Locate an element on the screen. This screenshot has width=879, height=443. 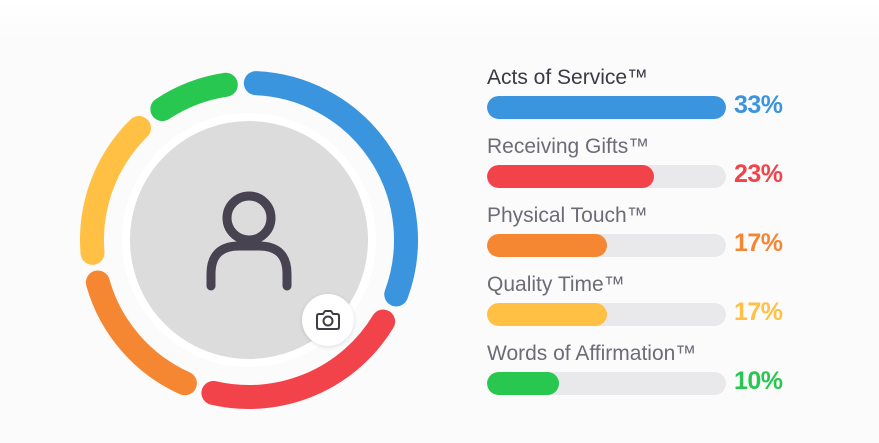
result-row-physical-touch: Physical Touch™ 17% is located at coordinates (652, 234).